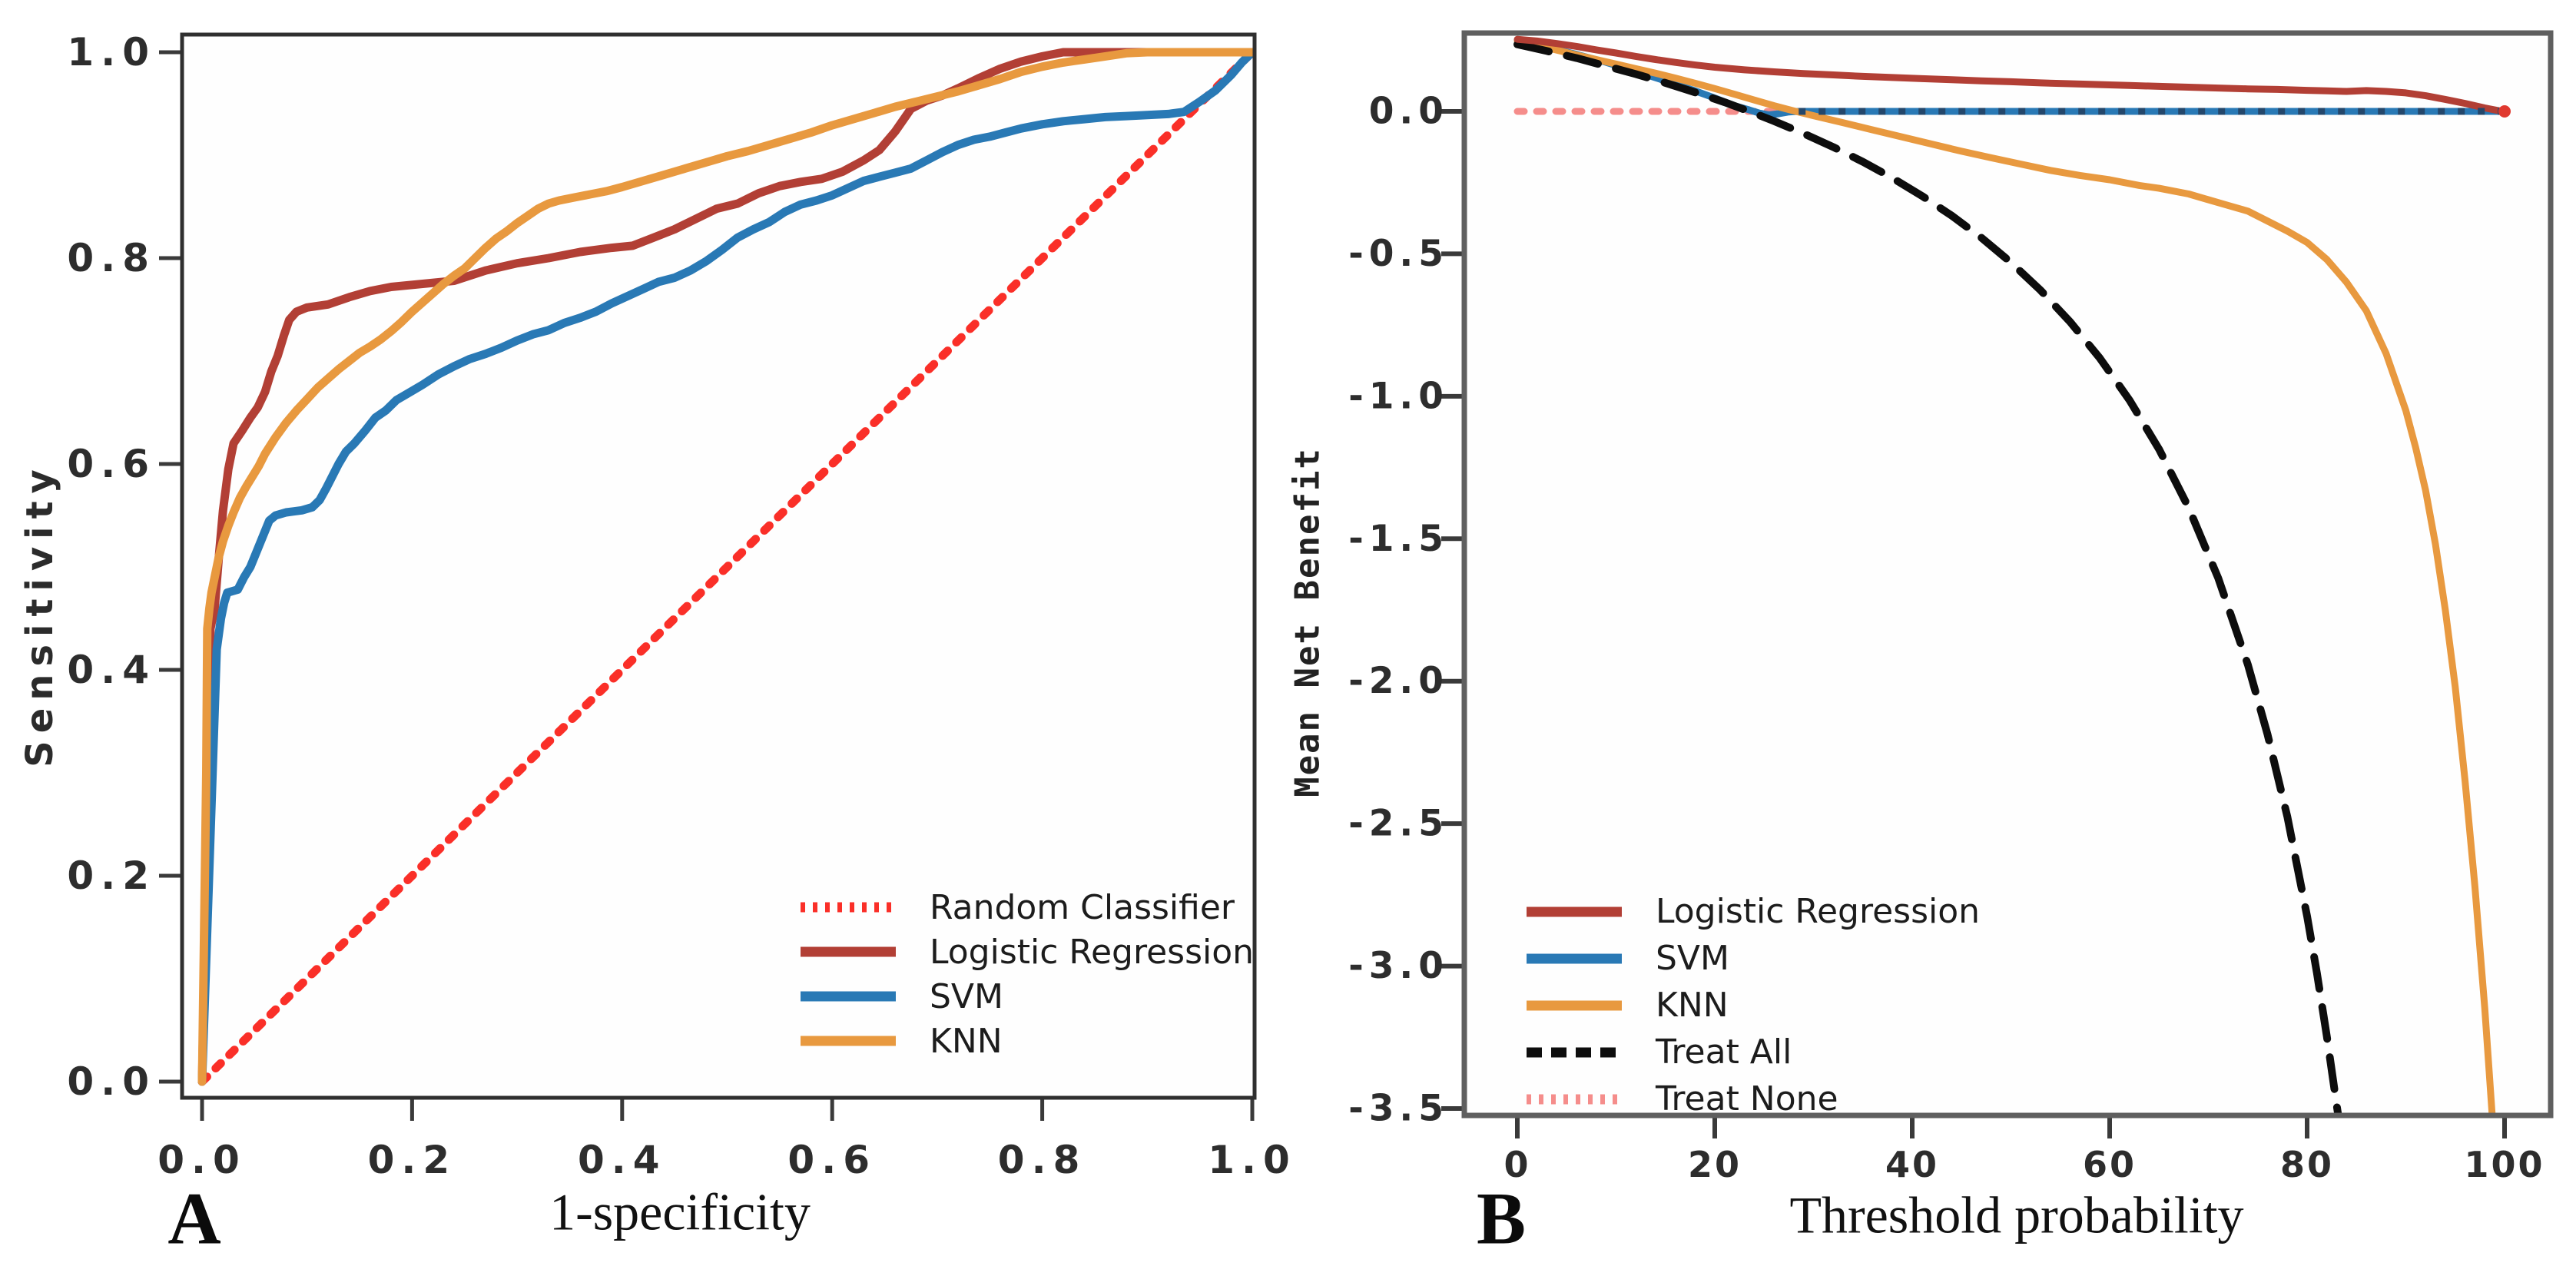 The image size is (2576, 1266). Describe the element at coordinates (194, 1218) in the screenshot. I see `panel-a-label: A` at that location.